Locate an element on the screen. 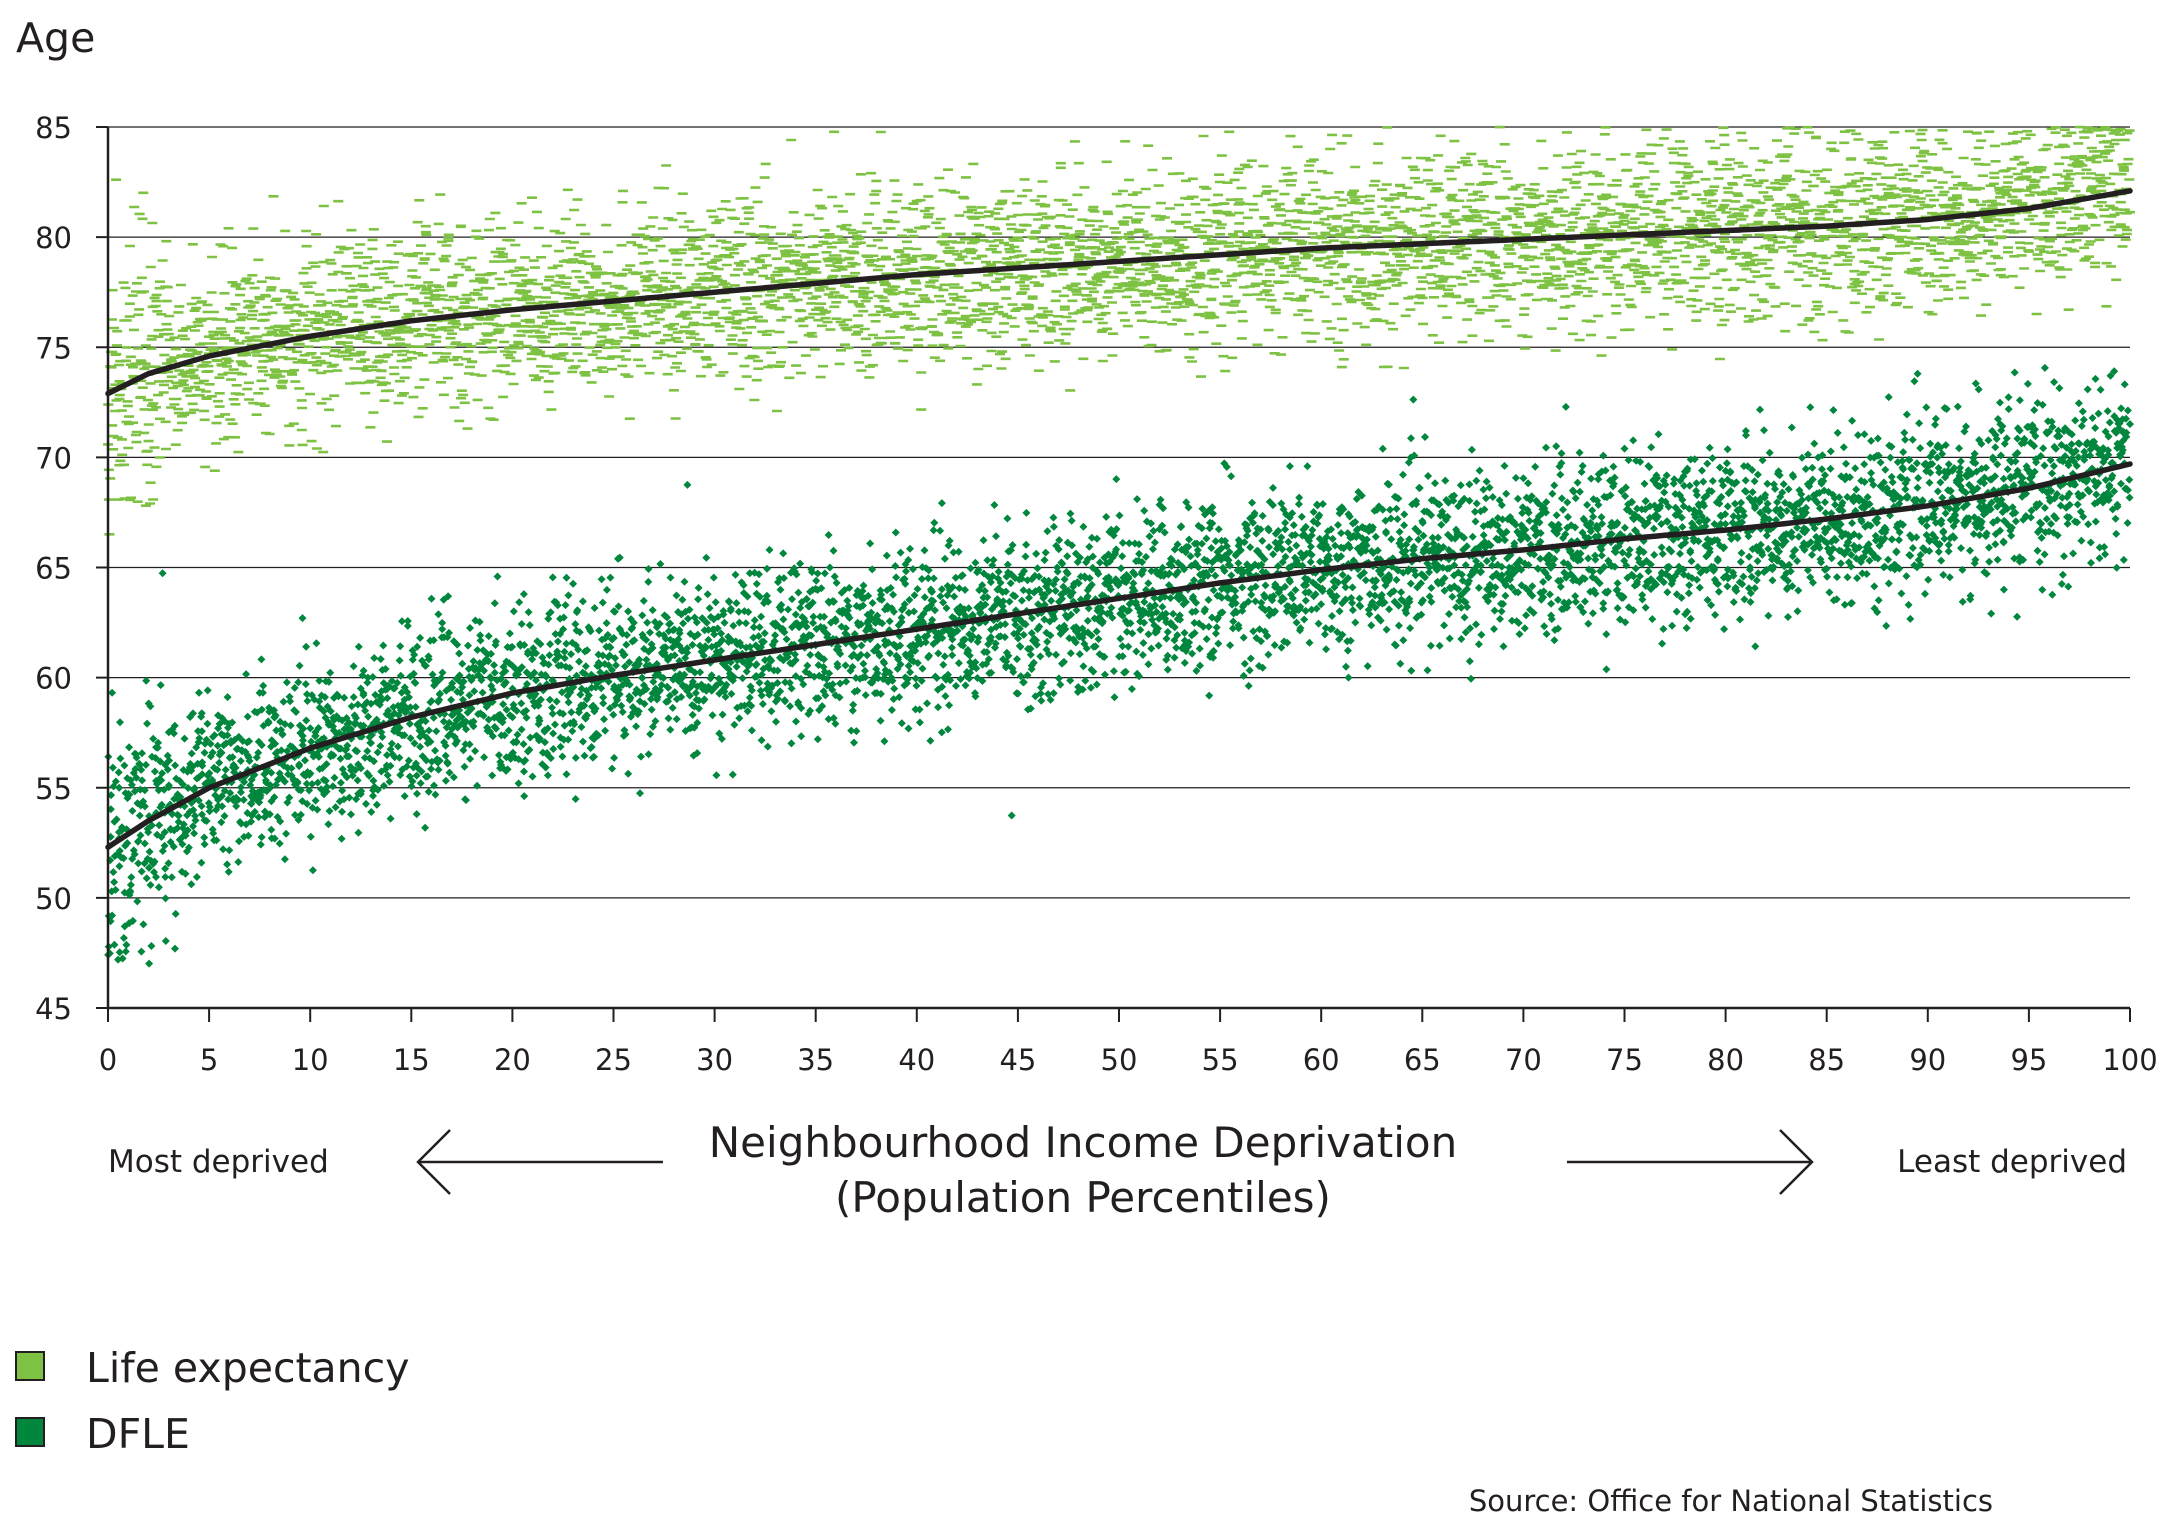  x-tick-label-85: 85 is located at coordinates (1826, 1060).